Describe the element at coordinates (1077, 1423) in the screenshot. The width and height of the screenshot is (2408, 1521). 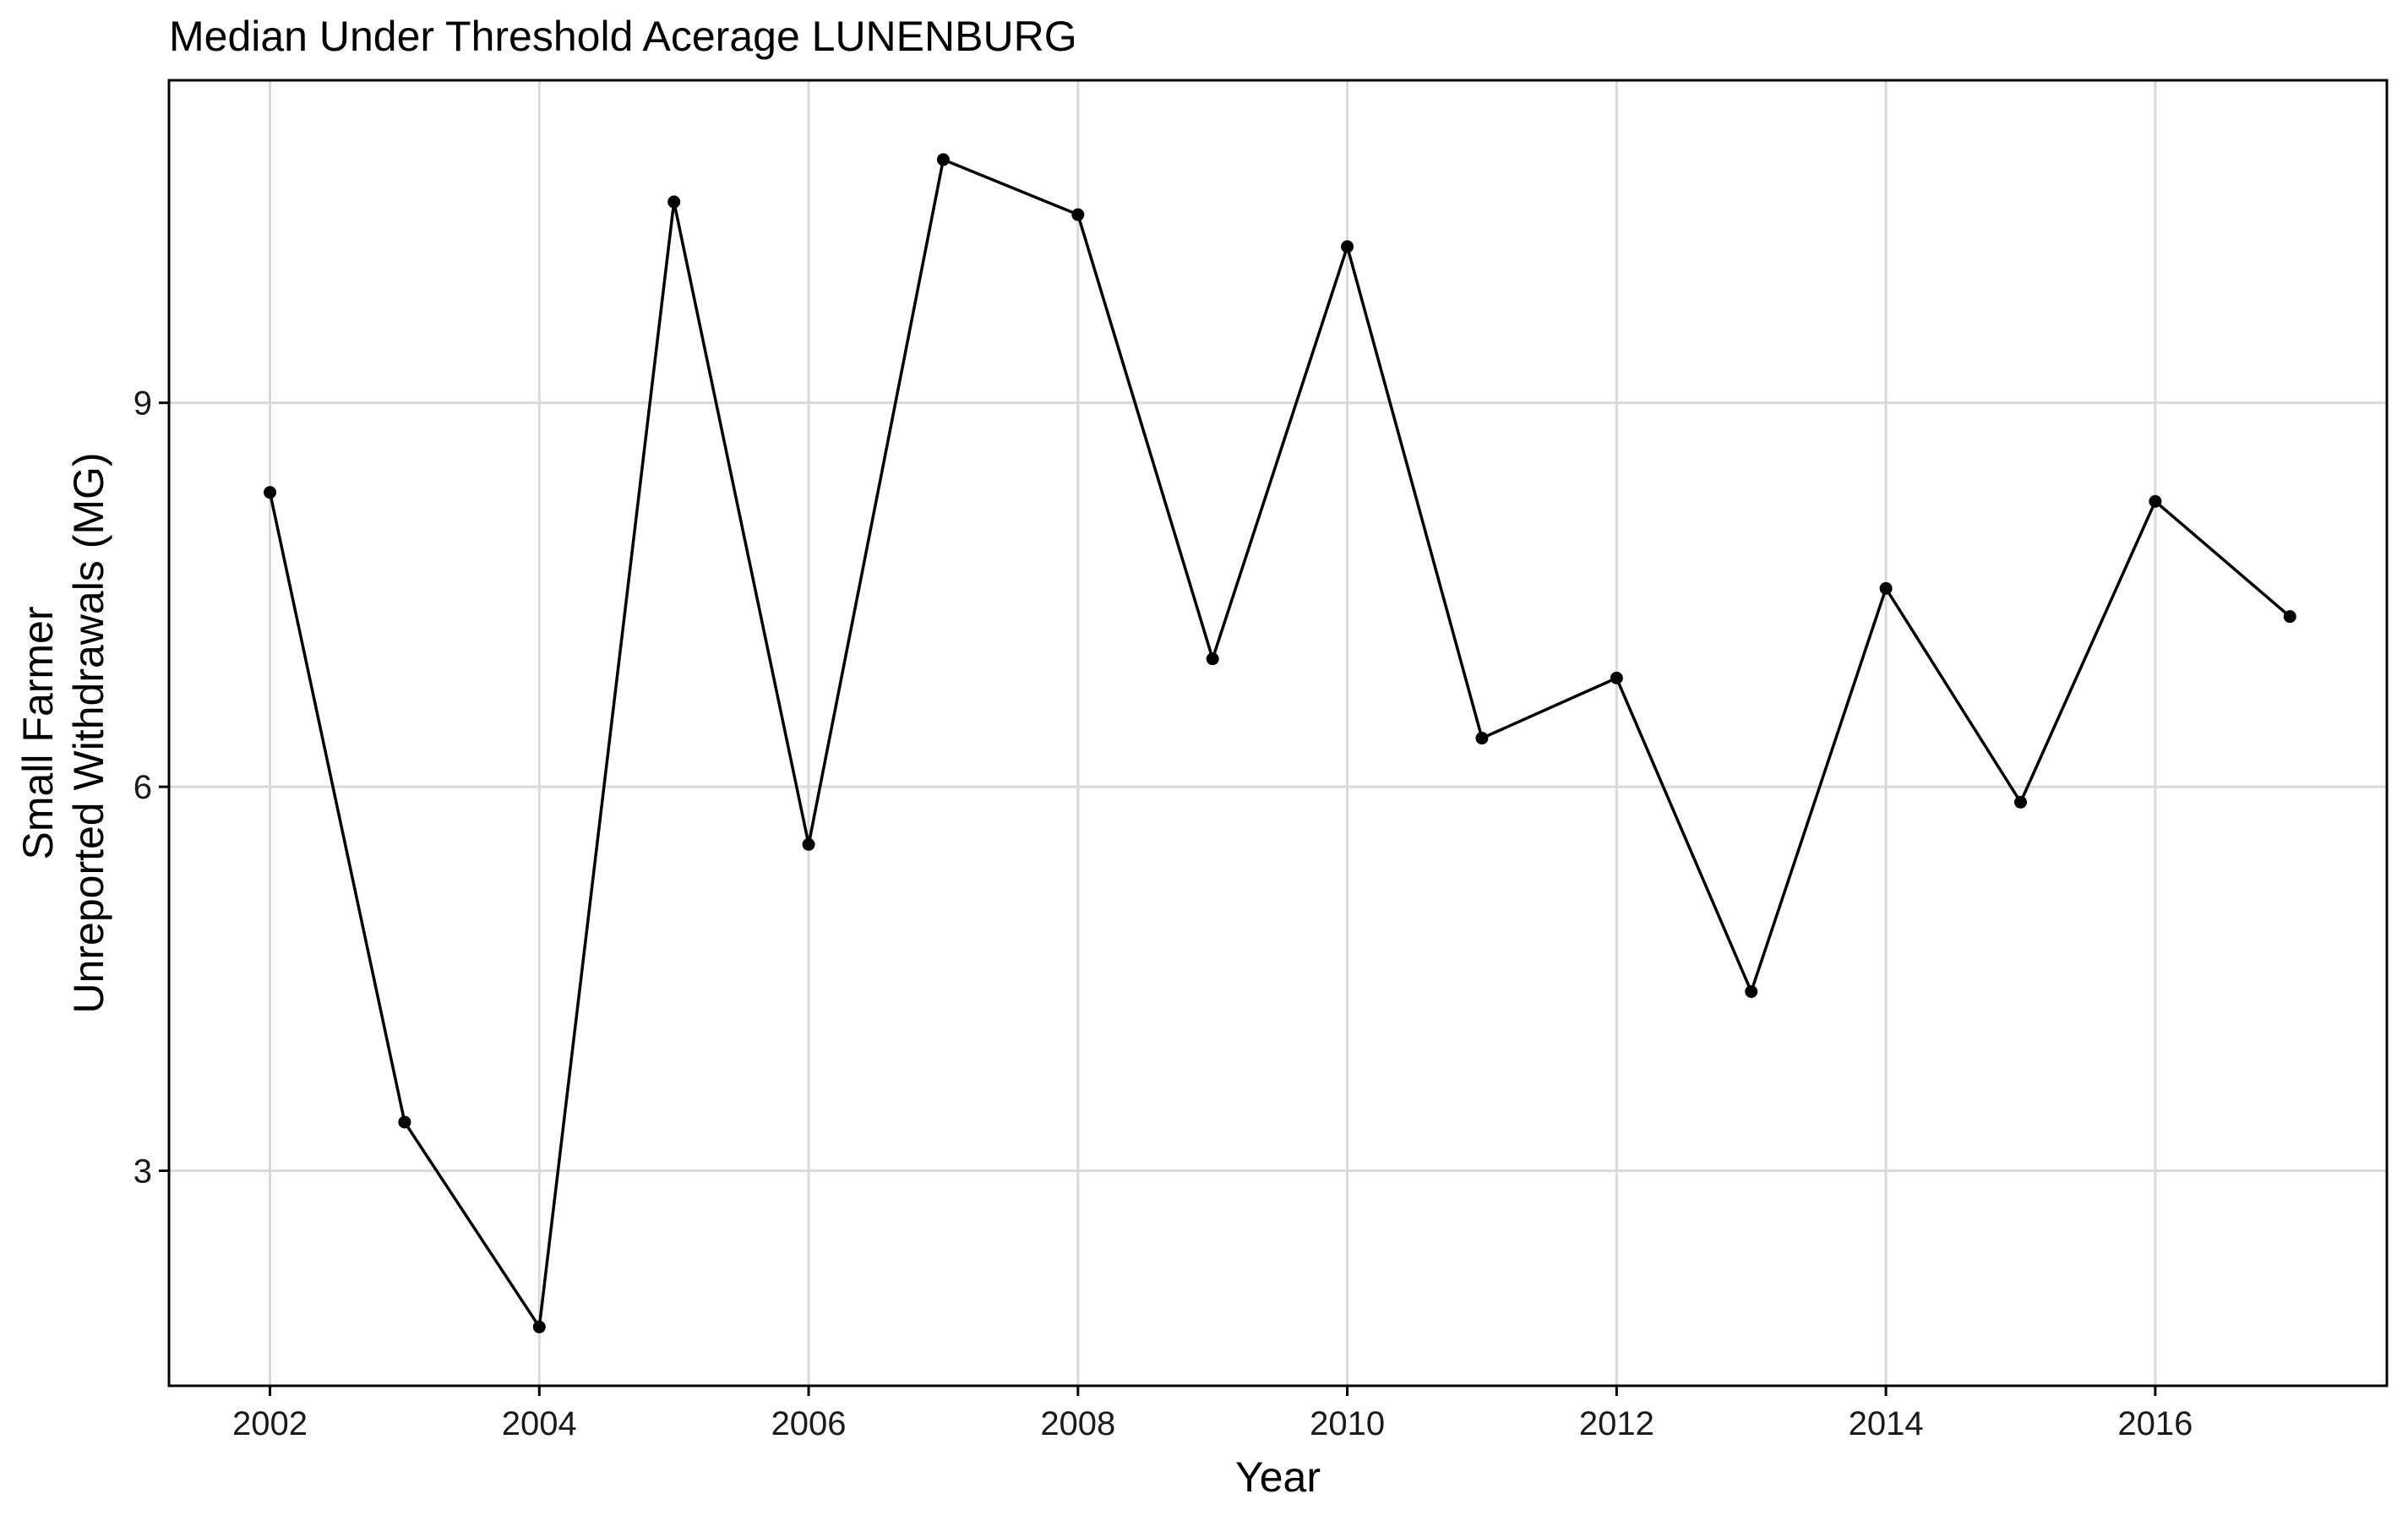
I see `x-tick-label: 2008` at that location.